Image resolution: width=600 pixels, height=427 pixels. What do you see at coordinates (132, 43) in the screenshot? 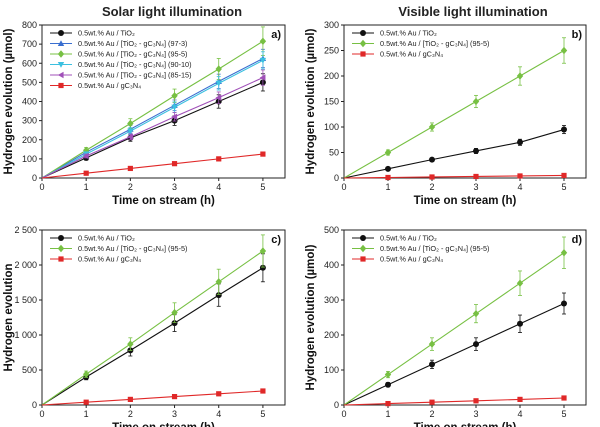
I see `legend-label: 0.5wt.% Au / [TiO₂ - gC₃N₄] (97-3)` at bounding box center [132, 43].